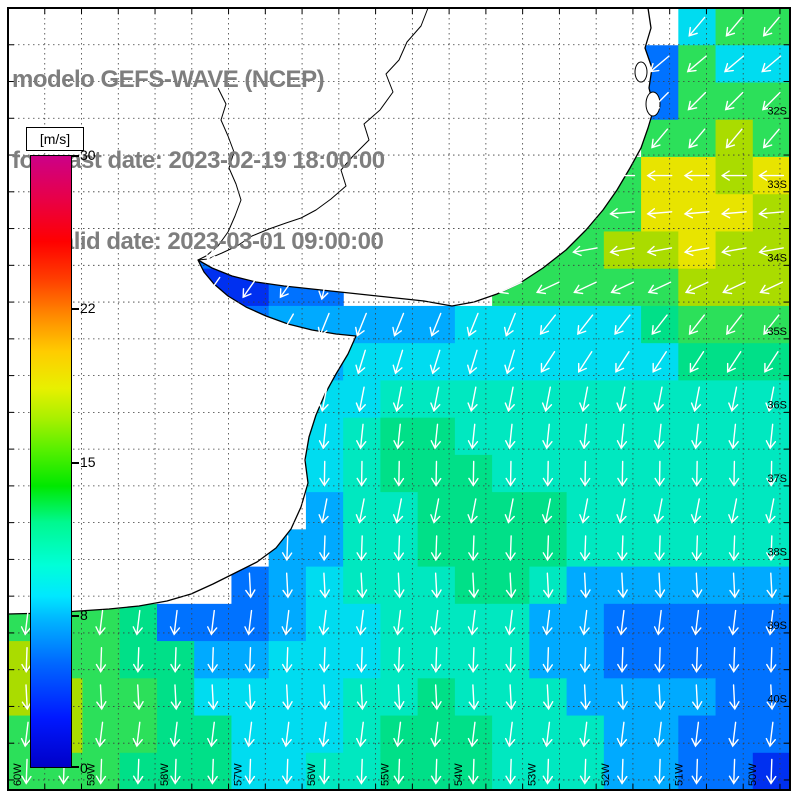 The image size is (800, 800). Describe the element at coordinates (219, 174) in the screenshot. I see `river-line` at that location.